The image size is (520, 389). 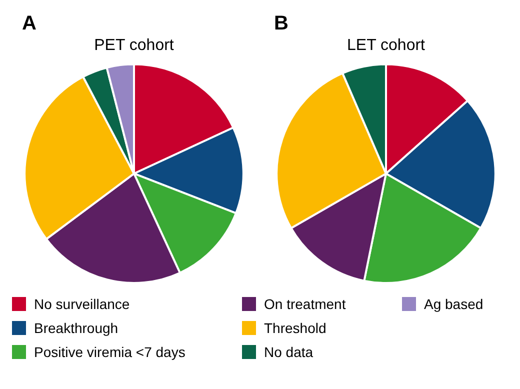 I want to click on legend-label: Threshold, so click(x=295, y=328).